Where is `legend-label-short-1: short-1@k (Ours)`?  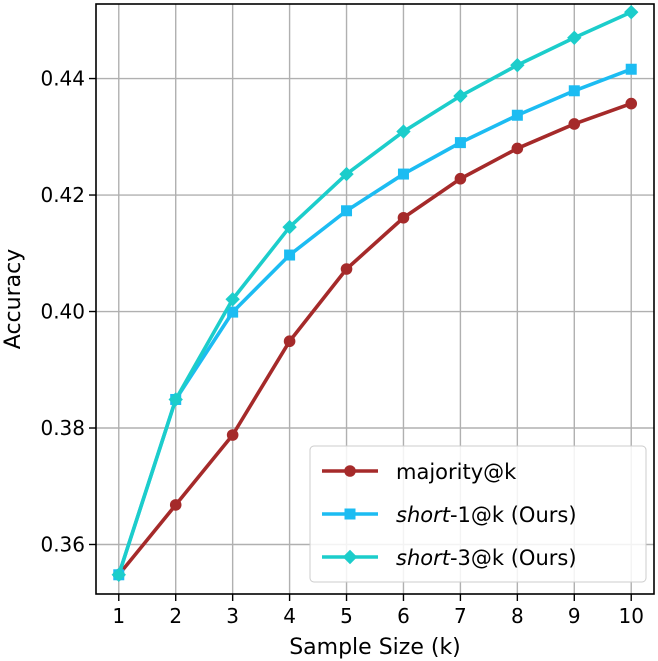
legend-label-short-1: short-1@k (Ours) is located at coordinates (486, 515).